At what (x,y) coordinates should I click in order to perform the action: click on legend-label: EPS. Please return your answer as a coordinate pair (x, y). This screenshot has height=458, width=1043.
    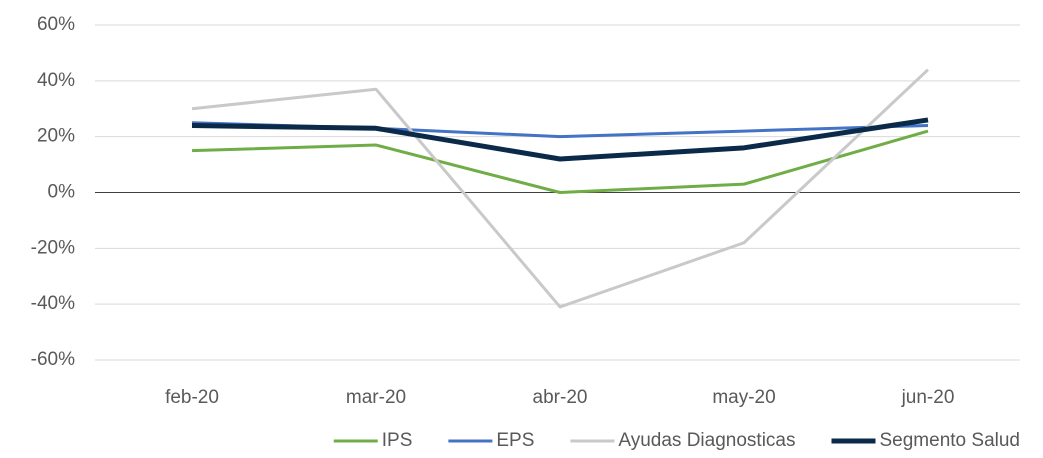
    Looking at the image, I should click on (515, 440).